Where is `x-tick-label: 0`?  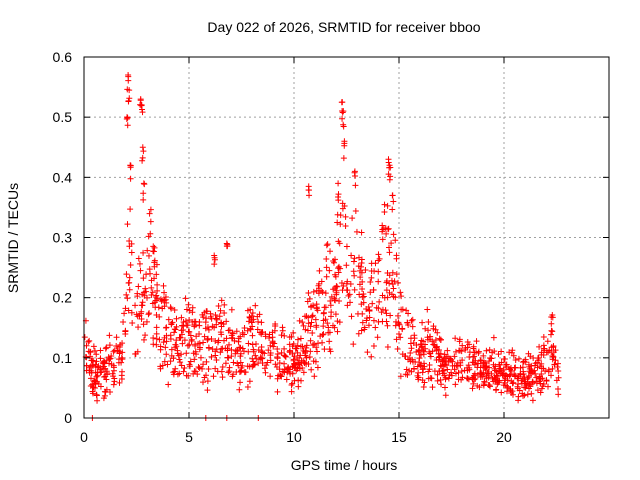 x-tick-label: 0 is located at coordinates (84, 437).